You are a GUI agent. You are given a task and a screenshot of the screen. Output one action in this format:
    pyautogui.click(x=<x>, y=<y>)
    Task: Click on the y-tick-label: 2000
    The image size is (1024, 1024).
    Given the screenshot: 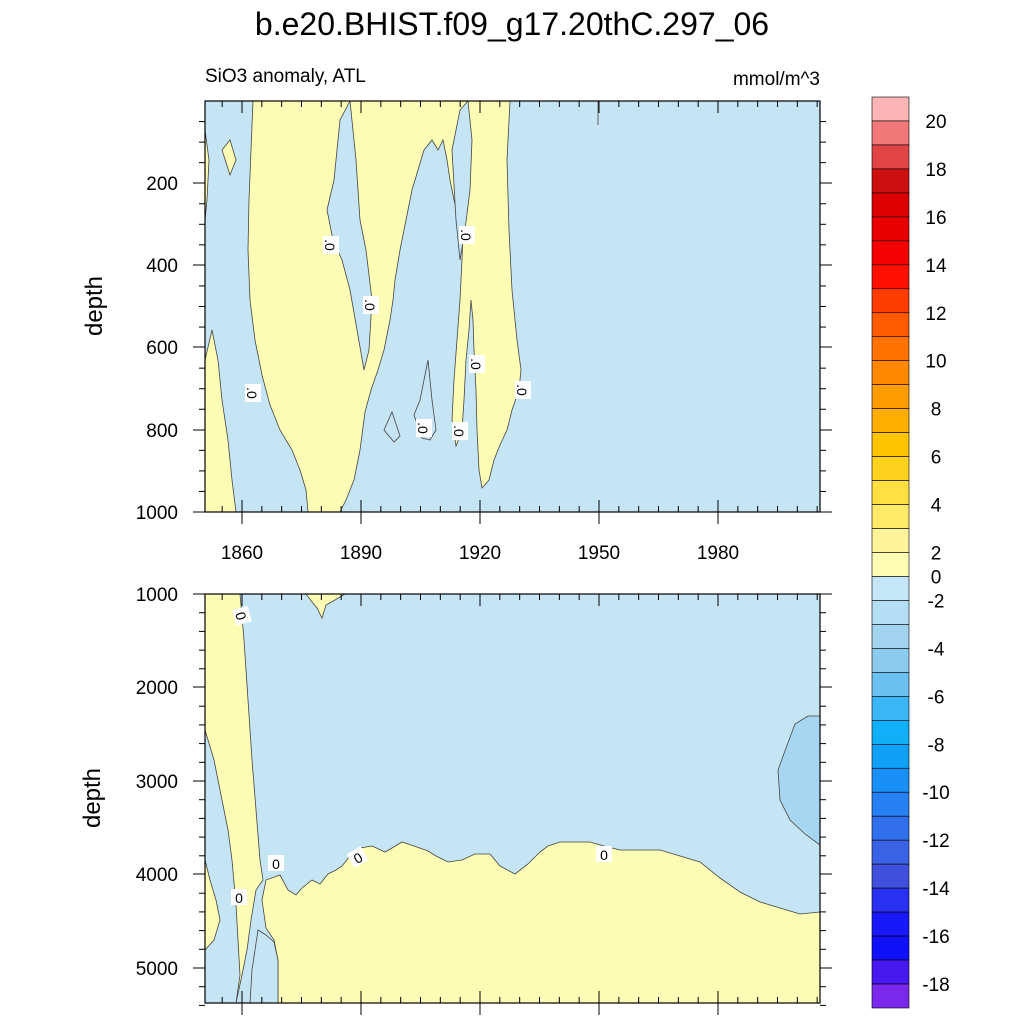 What is the action you would take?
    pyautogui.click(x=157, y=688)
    